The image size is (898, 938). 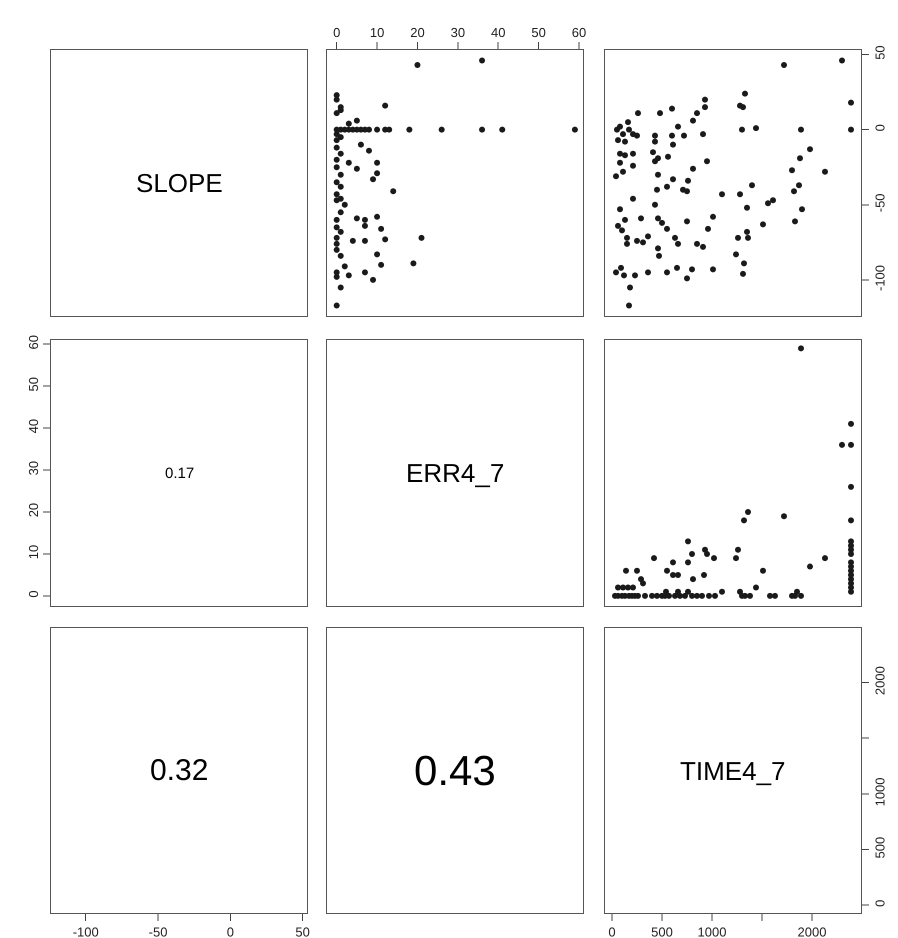 What do you see at coordinates (33, 510) in the screenshot?
I see `y-tick-label: 20` at bounding box center [33, 510].